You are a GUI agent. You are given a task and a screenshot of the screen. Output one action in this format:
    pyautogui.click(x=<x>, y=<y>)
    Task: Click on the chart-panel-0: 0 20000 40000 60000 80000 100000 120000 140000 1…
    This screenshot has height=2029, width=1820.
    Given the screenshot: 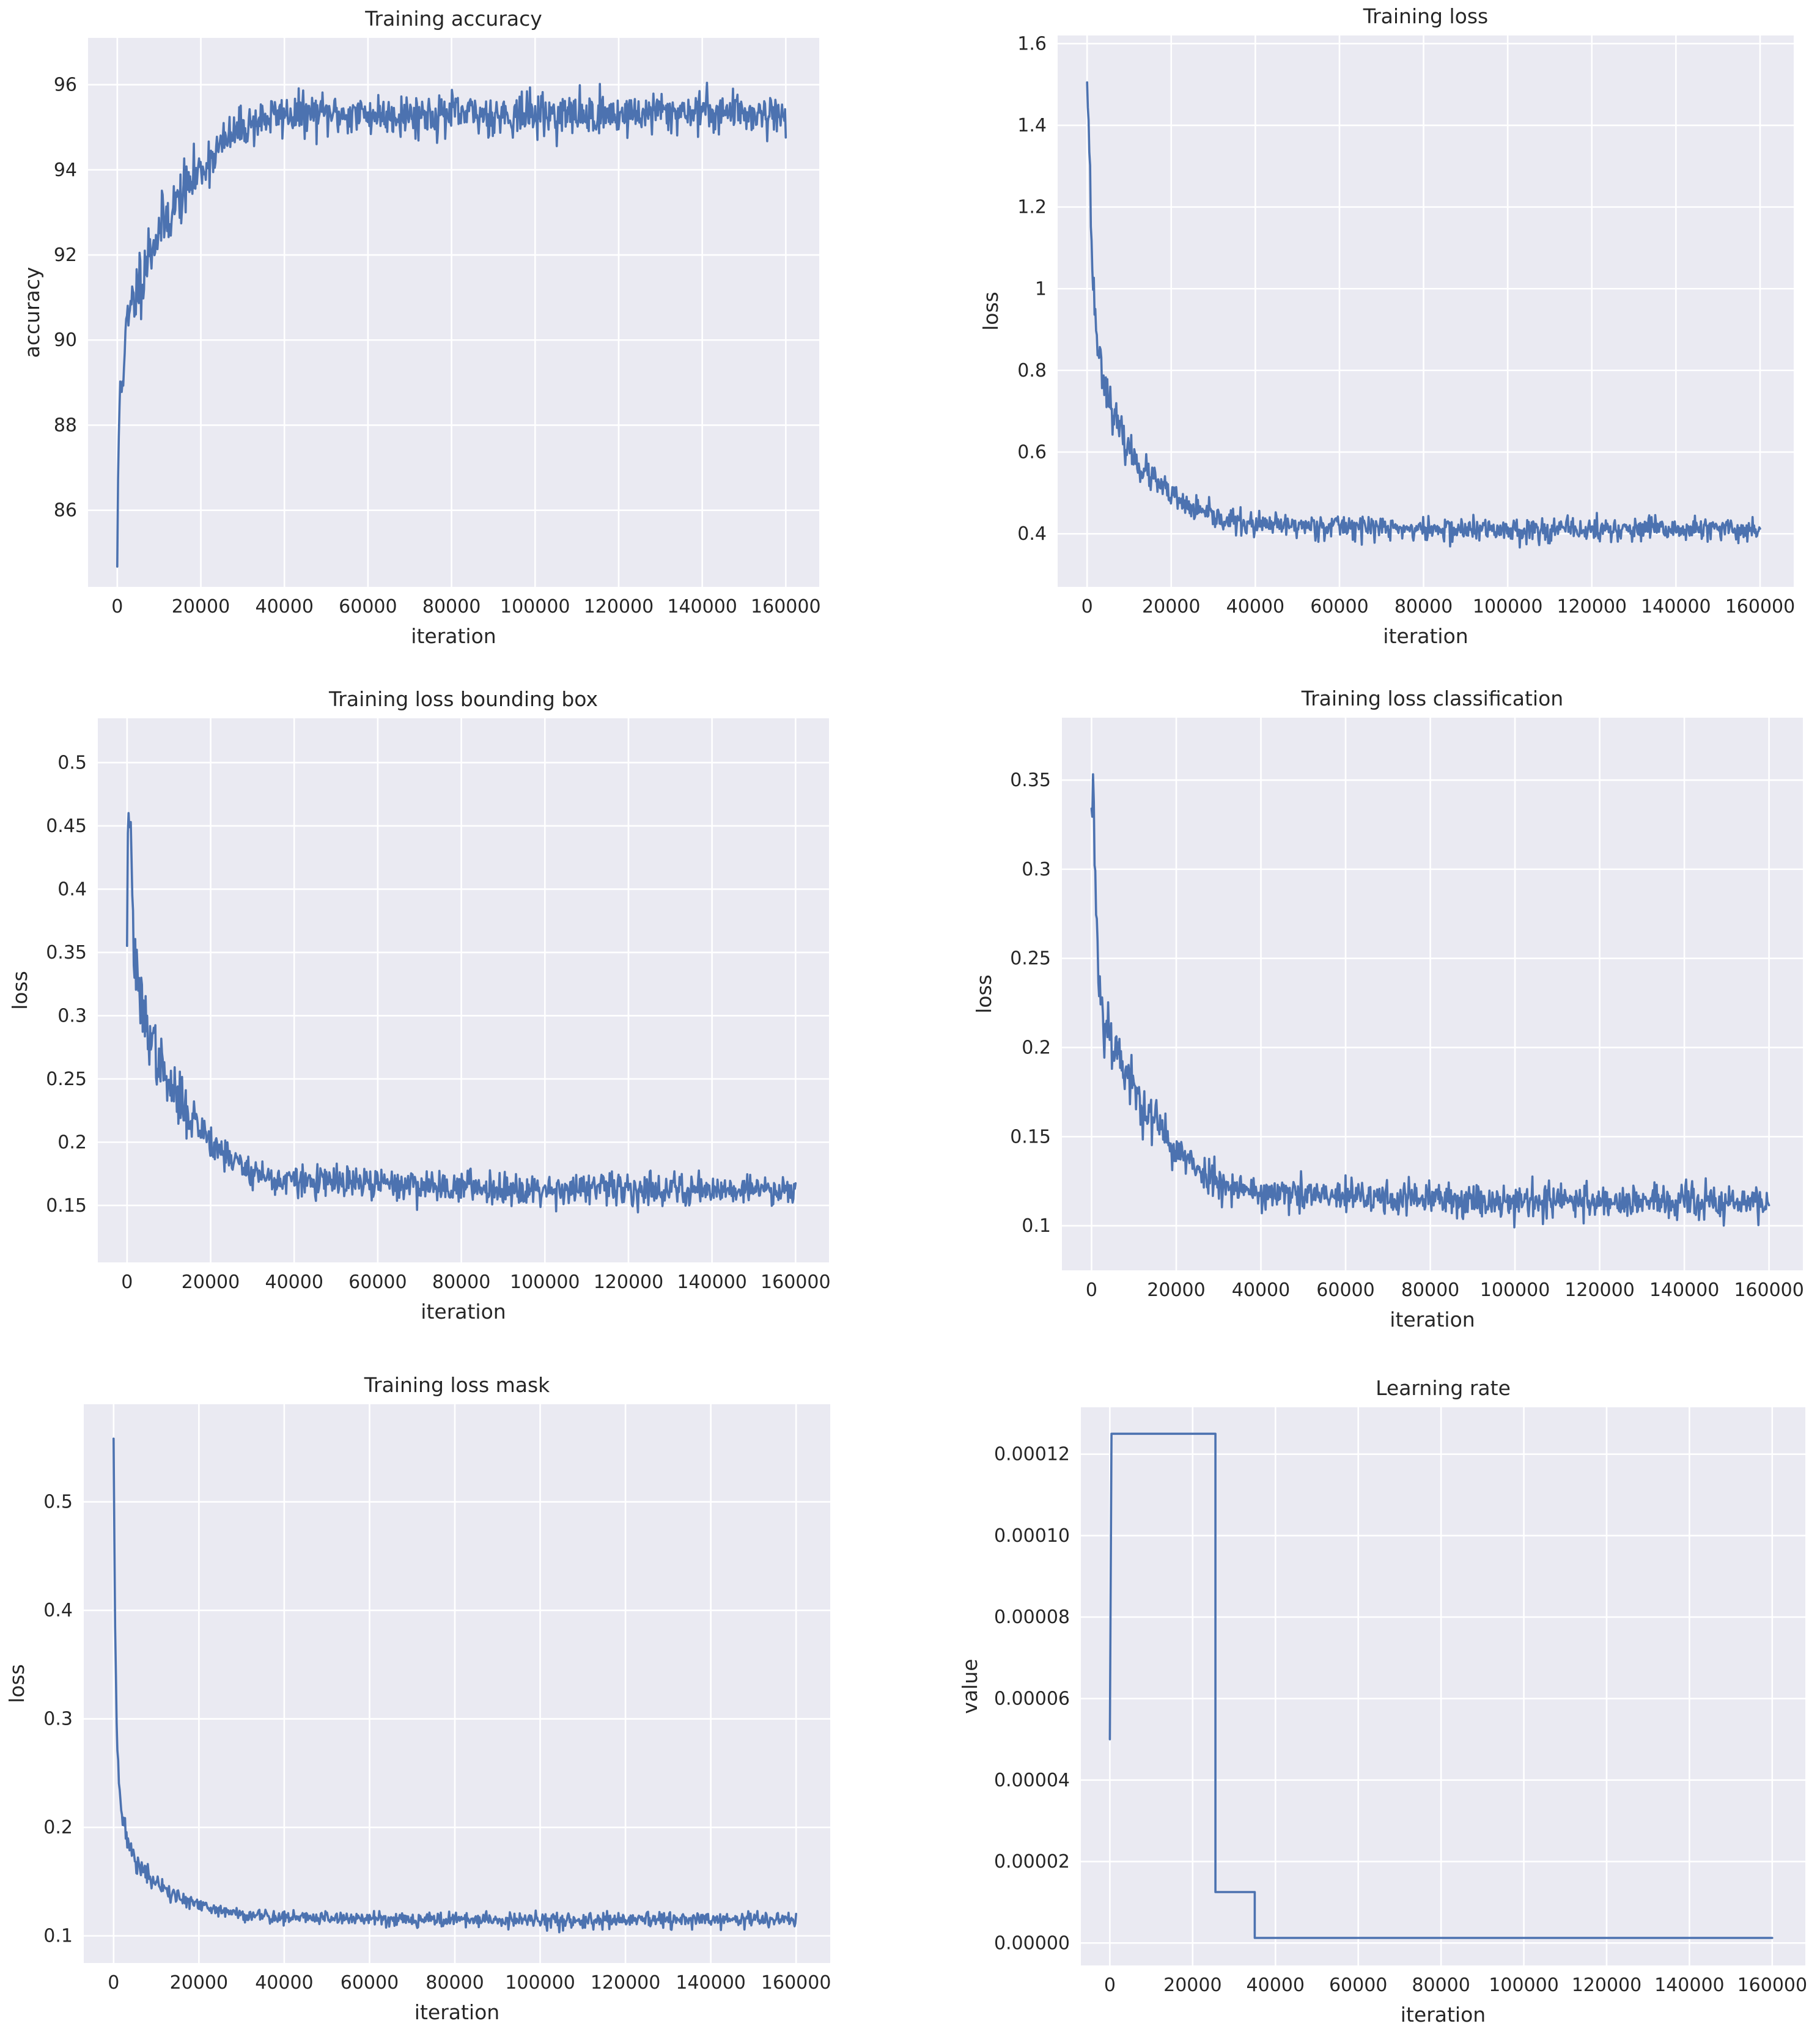 What is the action you would take?
    pyautogui.click(x=420, y=327)
    